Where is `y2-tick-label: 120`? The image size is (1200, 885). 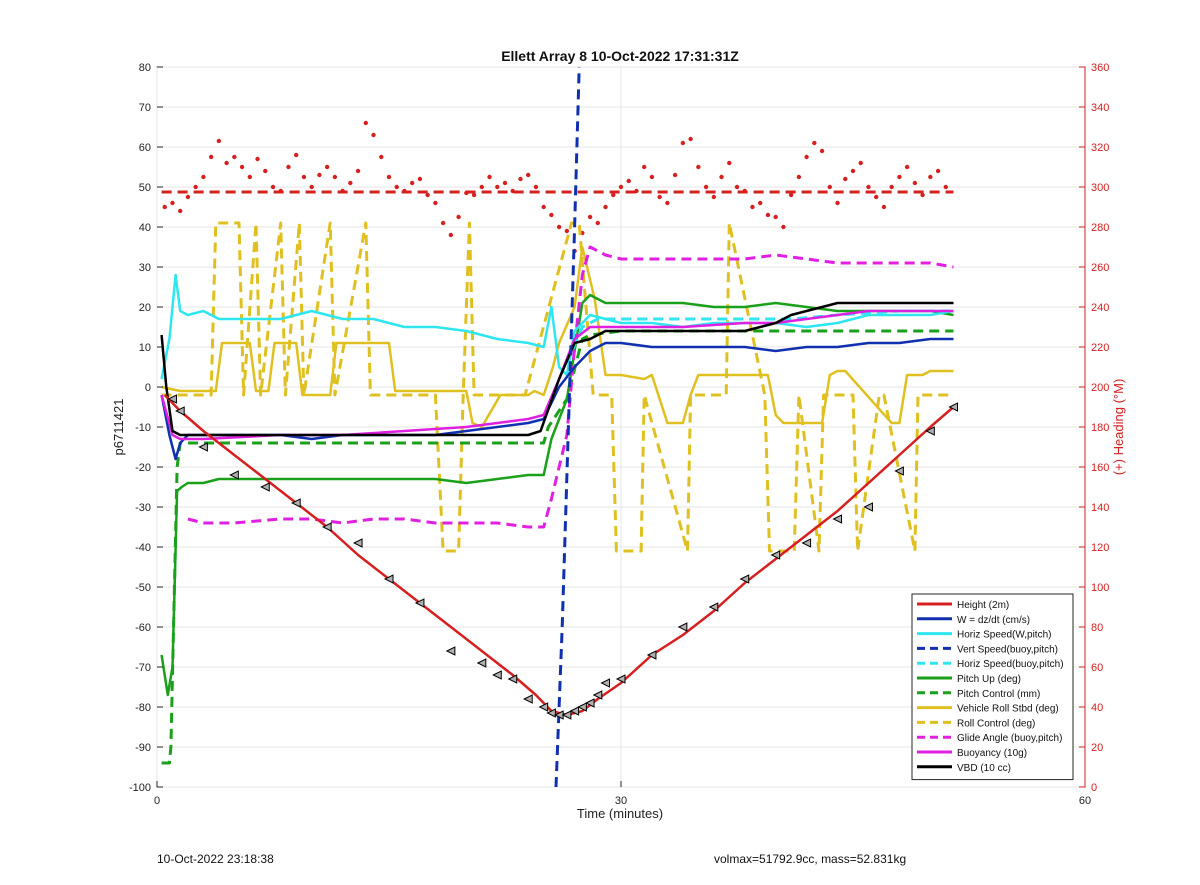
y2-tick-label: 120 is located at coordinates (1100, 548).